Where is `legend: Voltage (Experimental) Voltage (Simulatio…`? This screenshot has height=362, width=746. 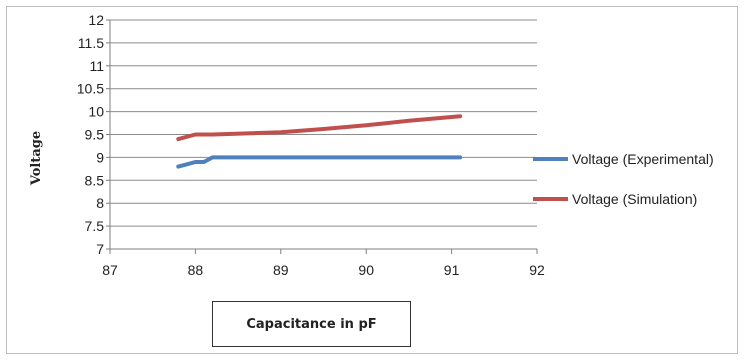 legend: Voltage (Experimental) Voltage (Simulatio… is located at coordinates (623, 179).